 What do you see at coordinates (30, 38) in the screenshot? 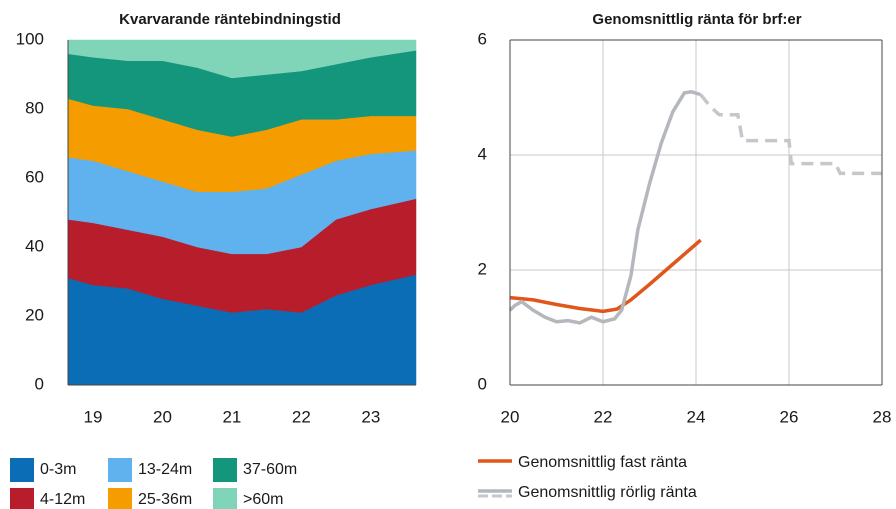
I see `y-tick-label: 100` at bounding box center [30, 38].